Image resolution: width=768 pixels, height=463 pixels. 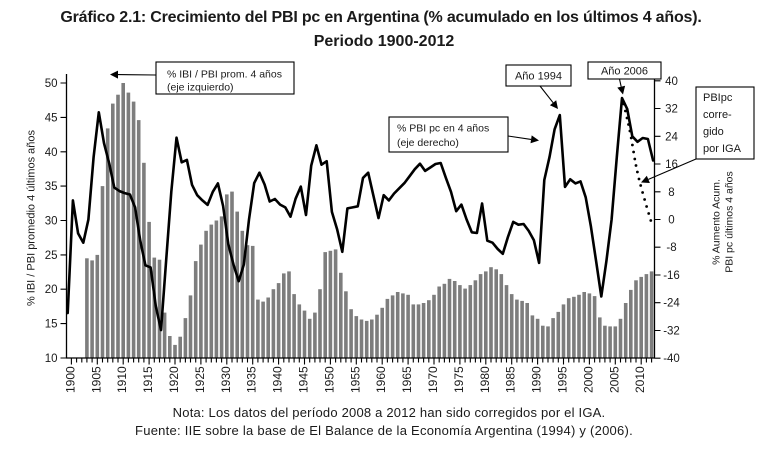 What do you see at coordinates (200, 88) in the screenshot?
I see `svg-text: (eje izquierdo)` at bounding box center [200, 88].